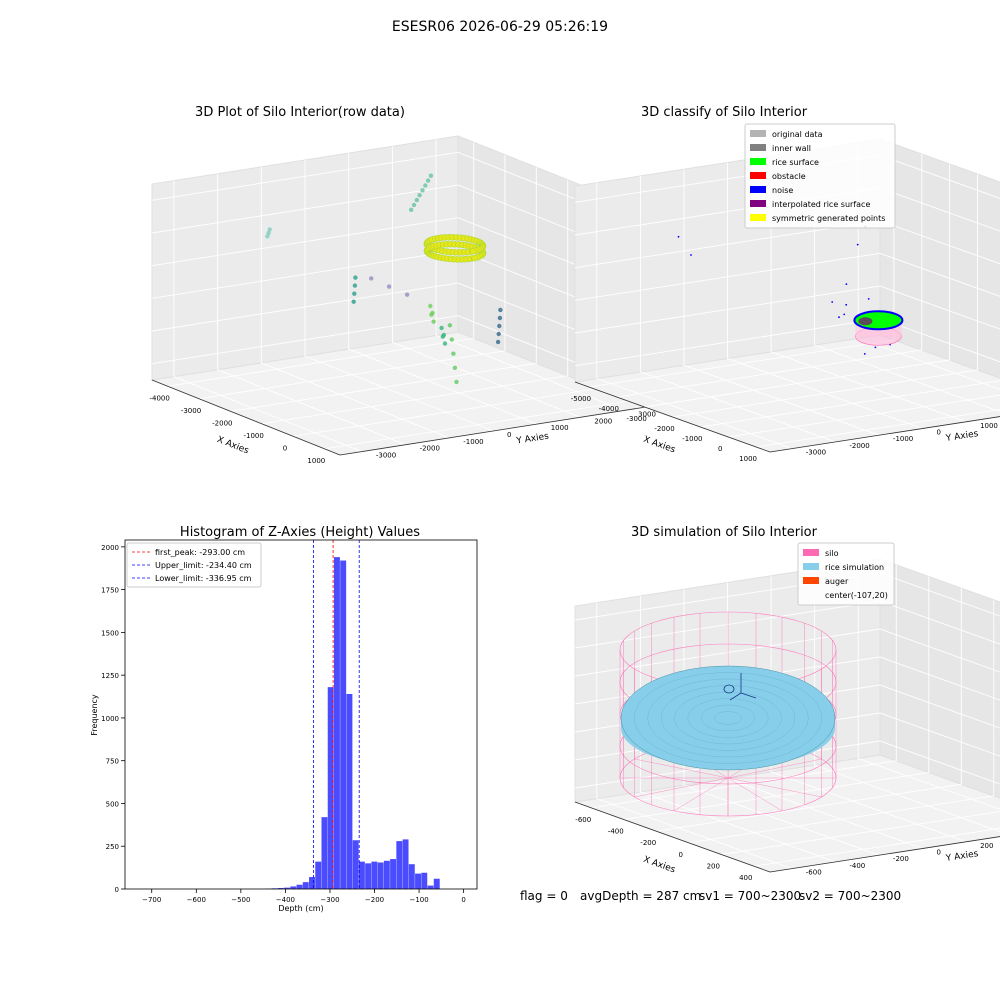 Image resolution: width=1000 pixels, height=1000 pixels. Describe the element at coordinates (581, 399) in the screenshot. I see `plot2-x-tick-label: -5000` at that location.